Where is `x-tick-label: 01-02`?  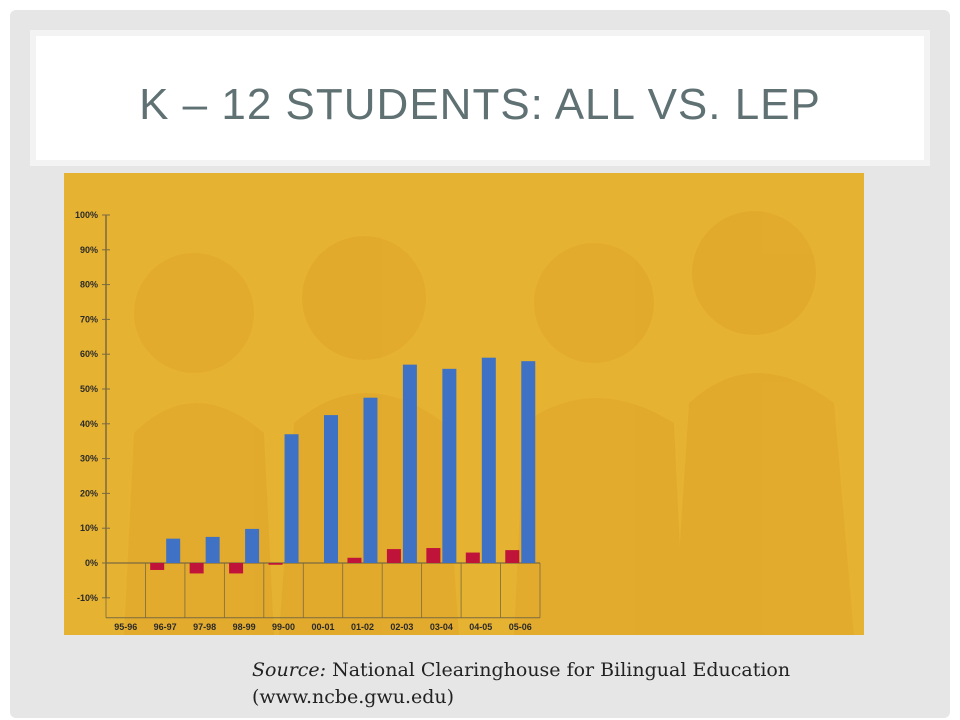 x-tick-label: 01-02 is located at coordinates (362, 627).